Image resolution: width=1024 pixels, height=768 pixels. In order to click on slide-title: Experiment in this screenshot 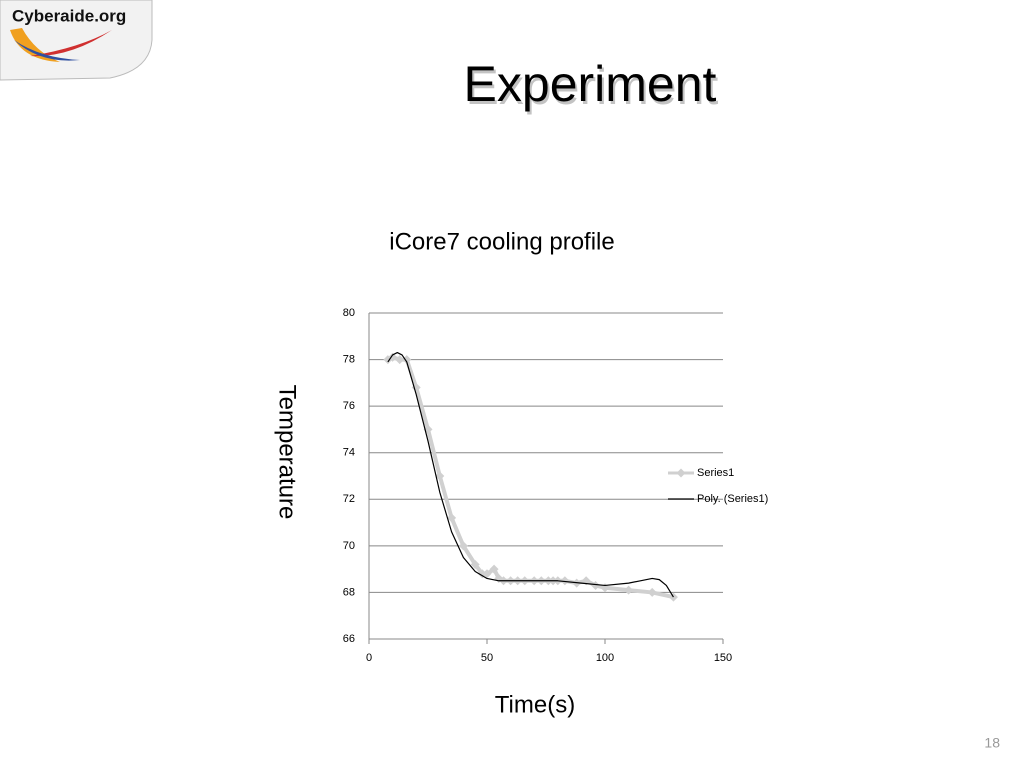, I will do `click(590, 84)`.